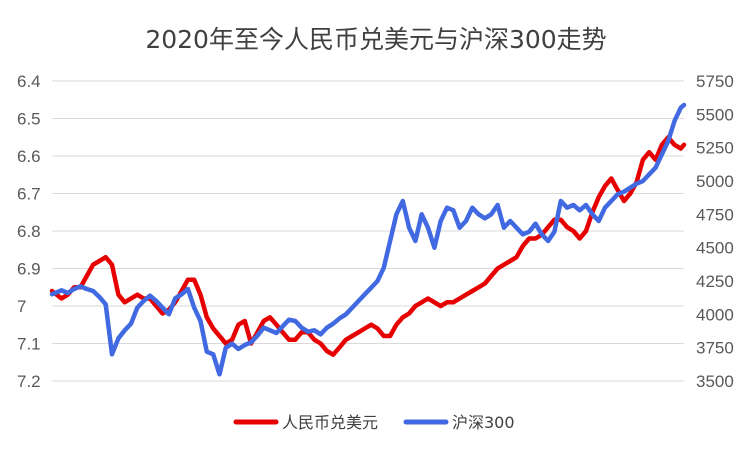 The width and height of the screenshot is (752, 452). What do you see at coordinates (715, 348) in the screenshot?
I see `right-tick-label: 3750` at bounding box center [715, 348].